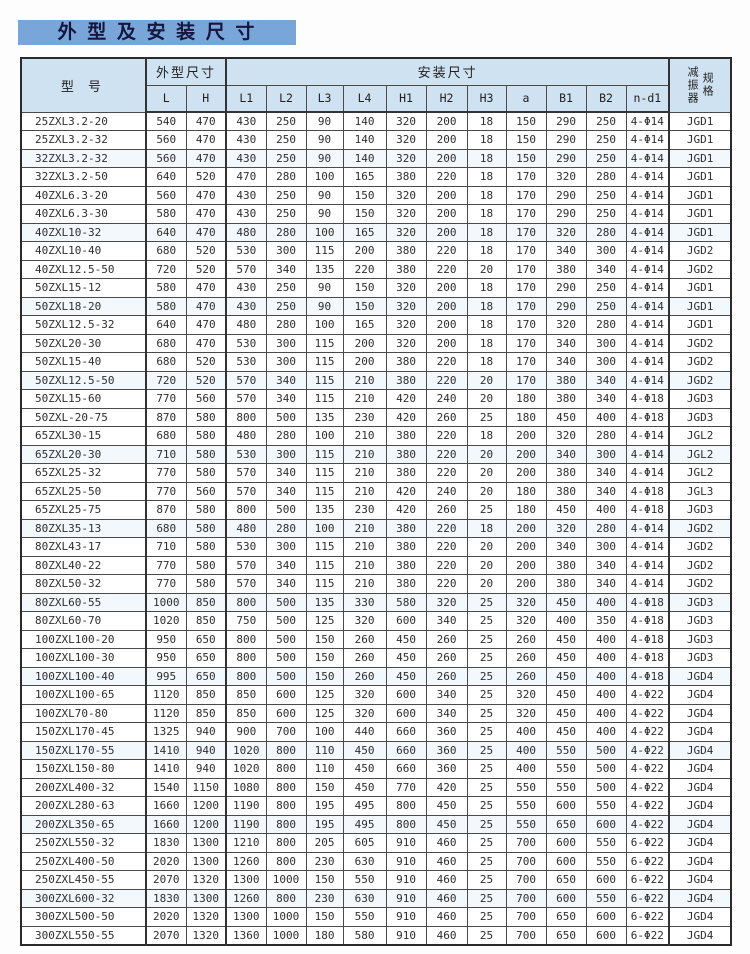  What do you see at coordinates (324, 362) in the screenshot?
I see `value-cell: 115` at bounding box center [324, 362].